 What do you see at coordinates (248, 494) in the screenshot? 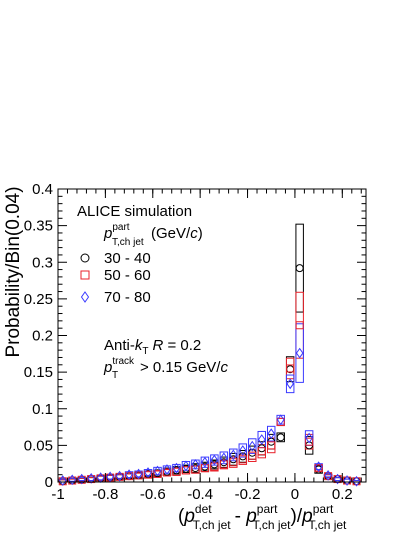
I see `x-tick-label: -0.2` at bounding box center [248, 494].